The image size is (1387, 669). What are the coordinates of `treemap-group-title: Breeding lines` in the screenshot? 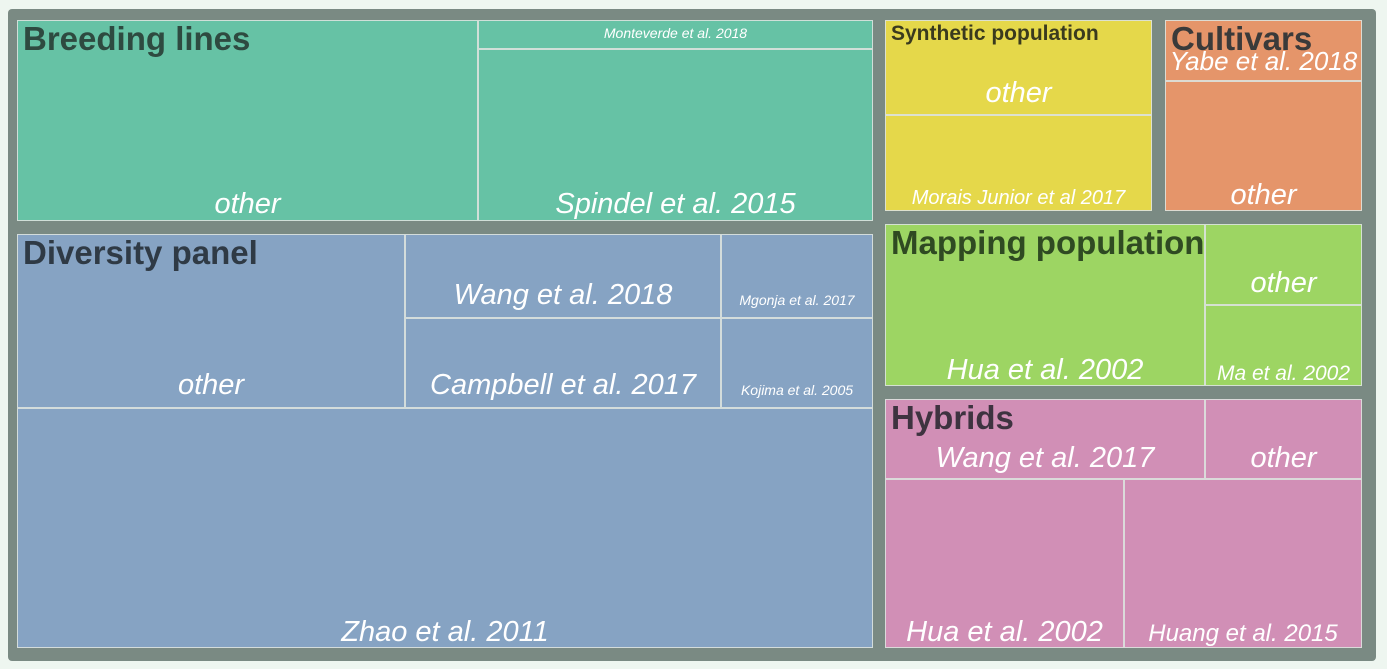 It's located at (137, 38).